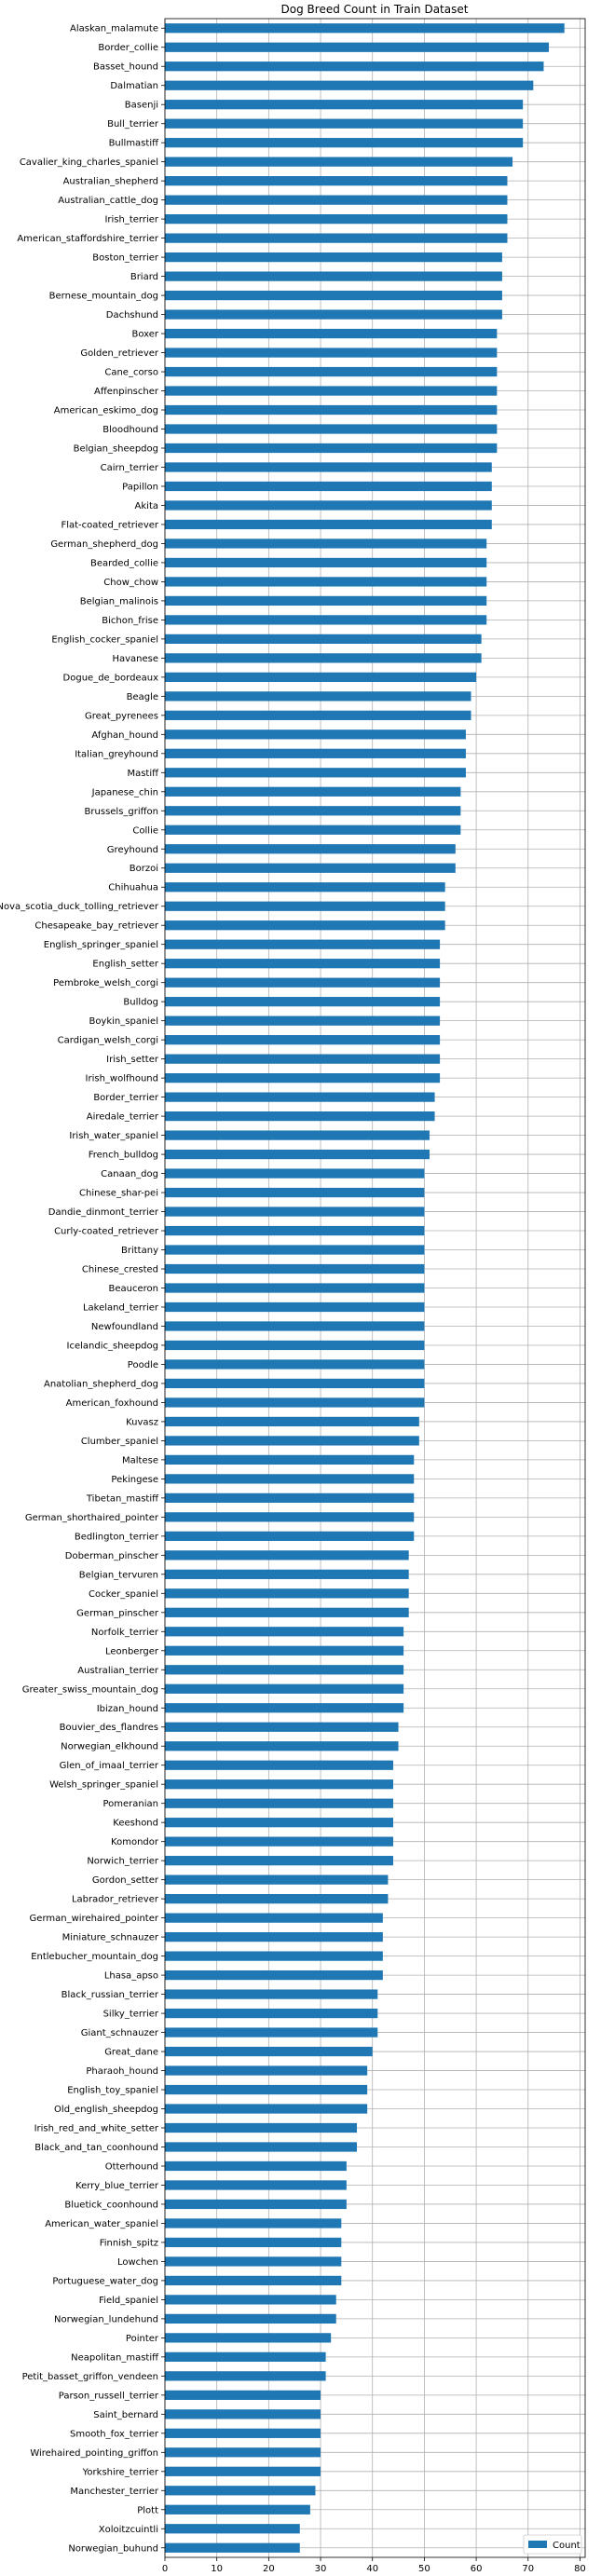 This screenshot has height=2576, width=601. Describe the element at coordinates (243, 2452) in the screenshot. I see `bar-wirehaired_pointing_griffon` at that location.